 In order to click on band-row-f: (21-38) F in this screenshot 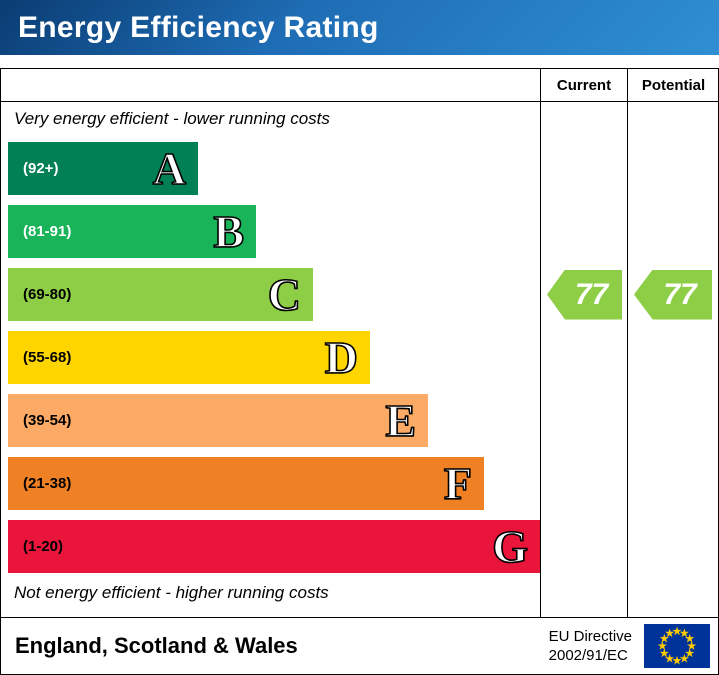, I will do `click(271, 483)`.